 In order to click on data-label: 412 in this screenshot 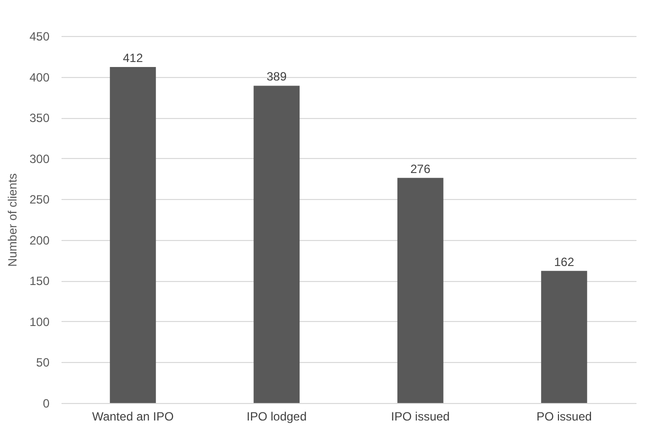, I will do `click(133, 57)`.